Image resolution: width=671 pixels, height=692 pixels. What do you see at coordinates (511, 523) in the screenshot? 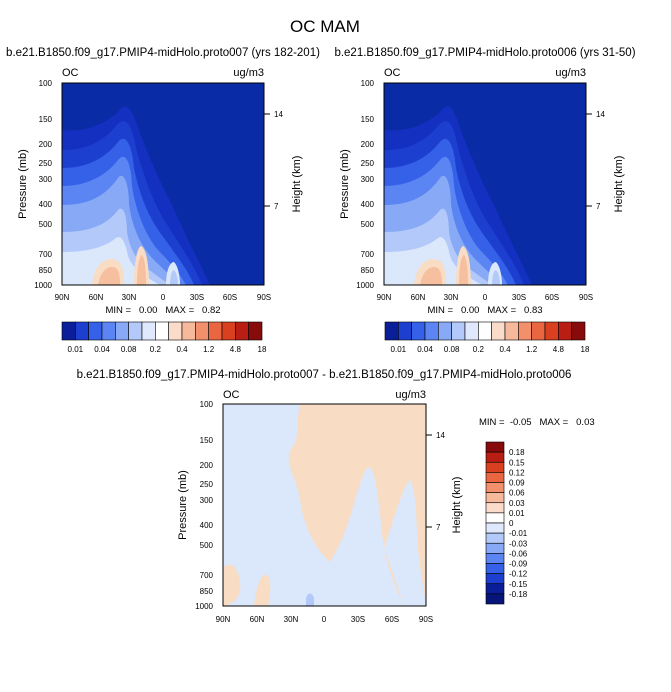
I see `colorbar-label: 0` at bounding box center [511, 523].